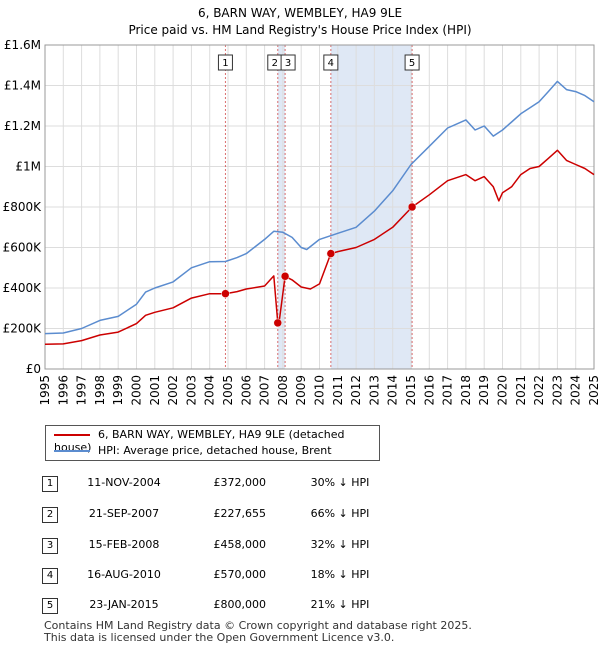 This screenshot has height=650, width=600. I want to click on sale-row: 3 15-FEB-2008 £458,000 32% ↓ HPI, so click(300, 548).